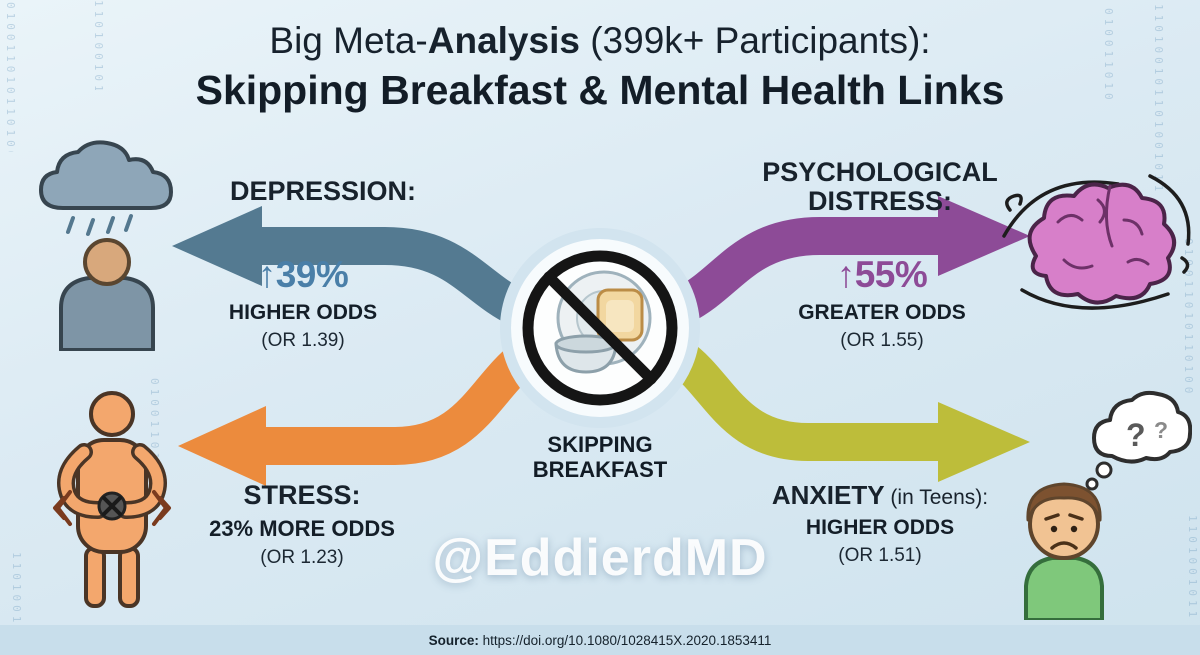 This screenshot has width=1200, height=655. I want to click on distress-odds-ratio: (OR 1.55), so click(882, 340).